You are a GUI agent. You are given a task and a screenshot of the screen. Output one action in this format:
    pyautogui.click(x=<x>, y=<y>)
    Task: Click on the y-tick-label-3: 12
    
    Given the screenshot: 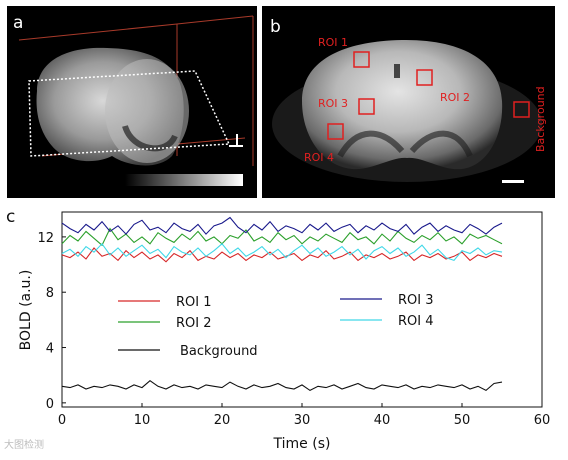 What is the action you would take?
    pyautogui.click(x=45, y=238)
    